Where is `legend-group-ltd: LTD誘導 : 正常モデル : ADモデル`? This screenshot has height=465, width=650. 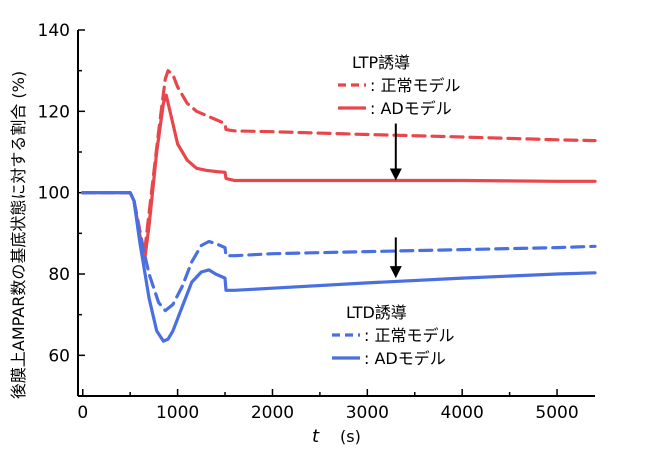
legend-group-ltd: LTD誘導 : 正常モデル : ADモデル is located at coordinates (393, 335).